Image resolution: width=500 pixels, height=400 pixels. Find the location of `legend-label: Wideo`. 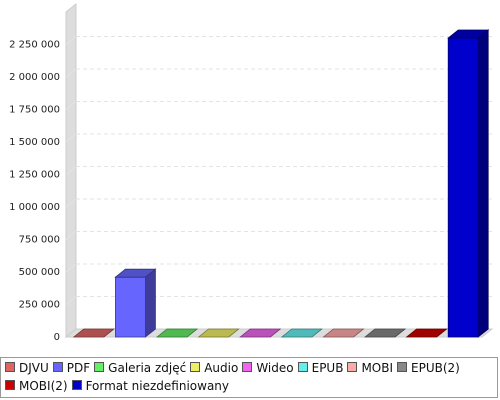

legend-label: Wideo is located at coordinates (275, 368).